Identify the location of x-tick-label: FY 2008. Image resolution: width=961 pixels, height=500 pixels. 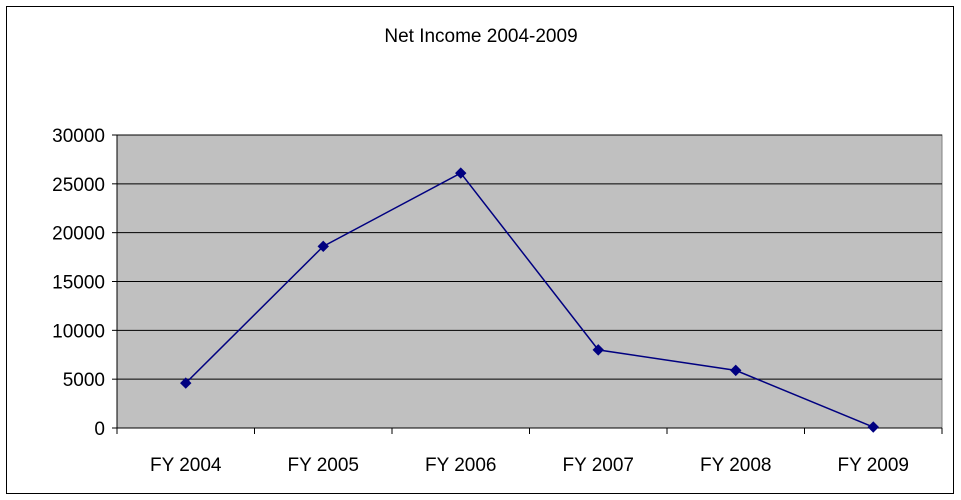
(735, 465).